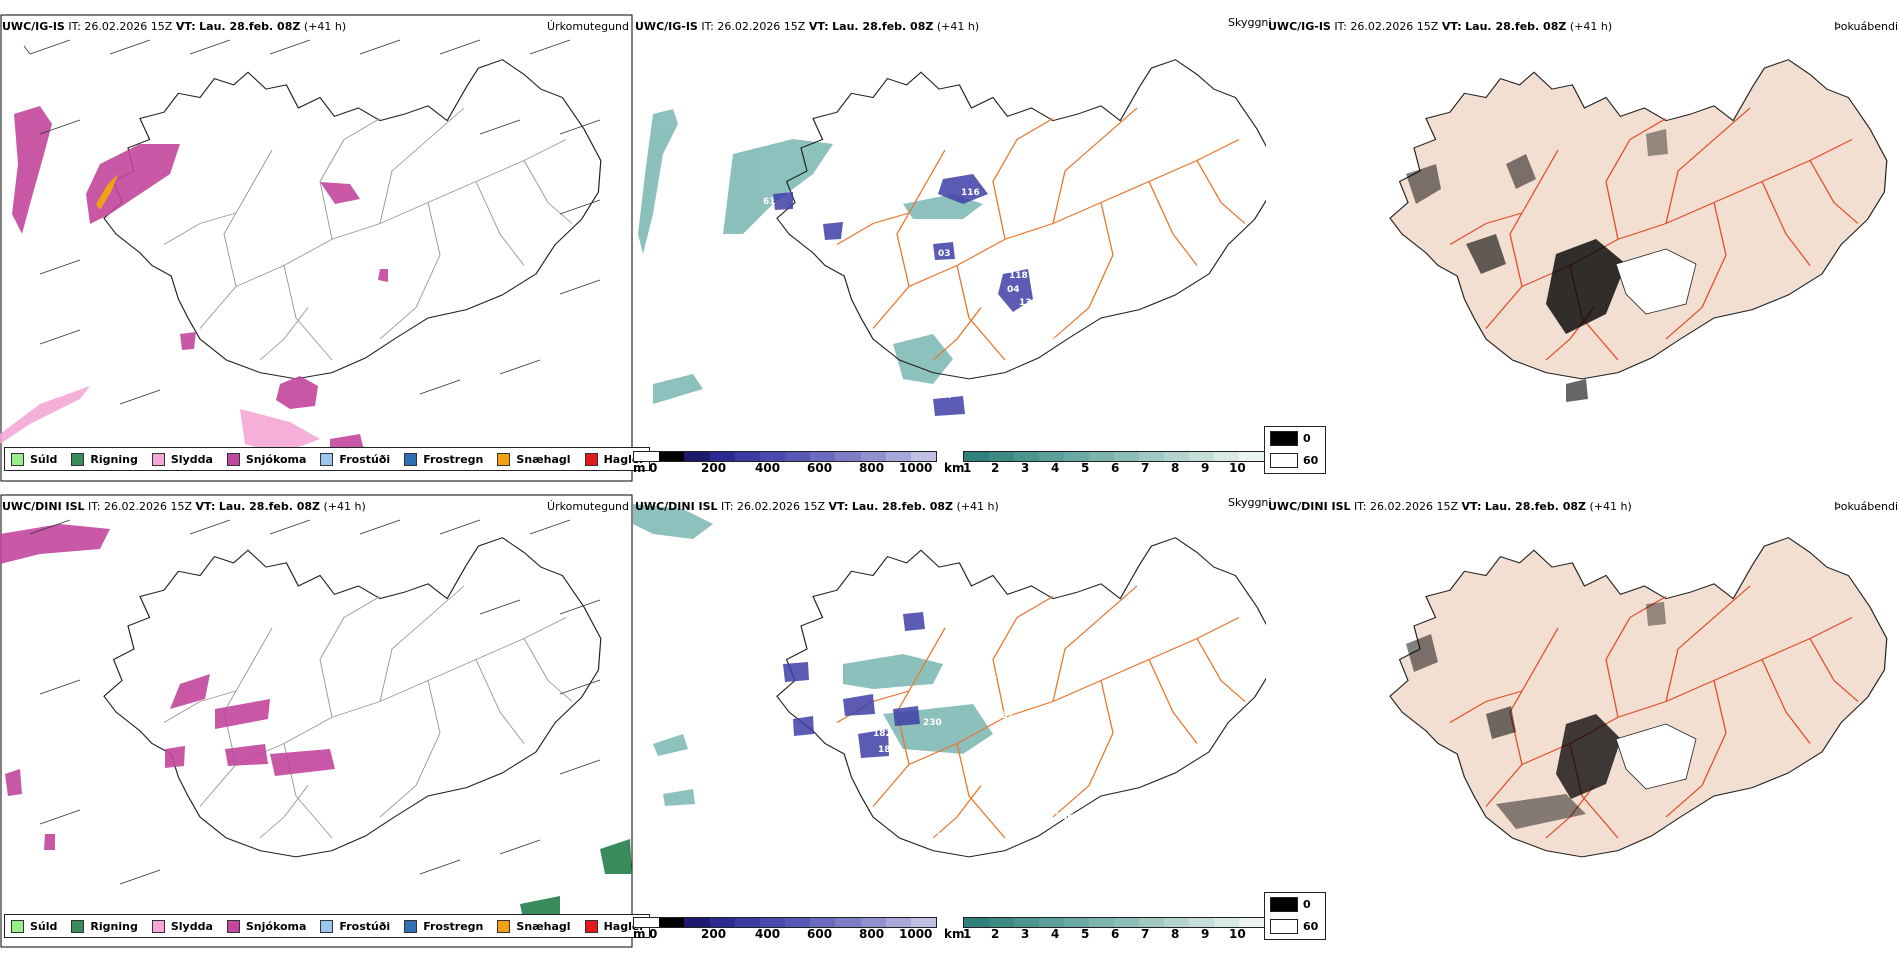 Image resolution: width=1900 pixels, height=964 pixels. I want to click on cloud-label: 120, so click(1018, 740).